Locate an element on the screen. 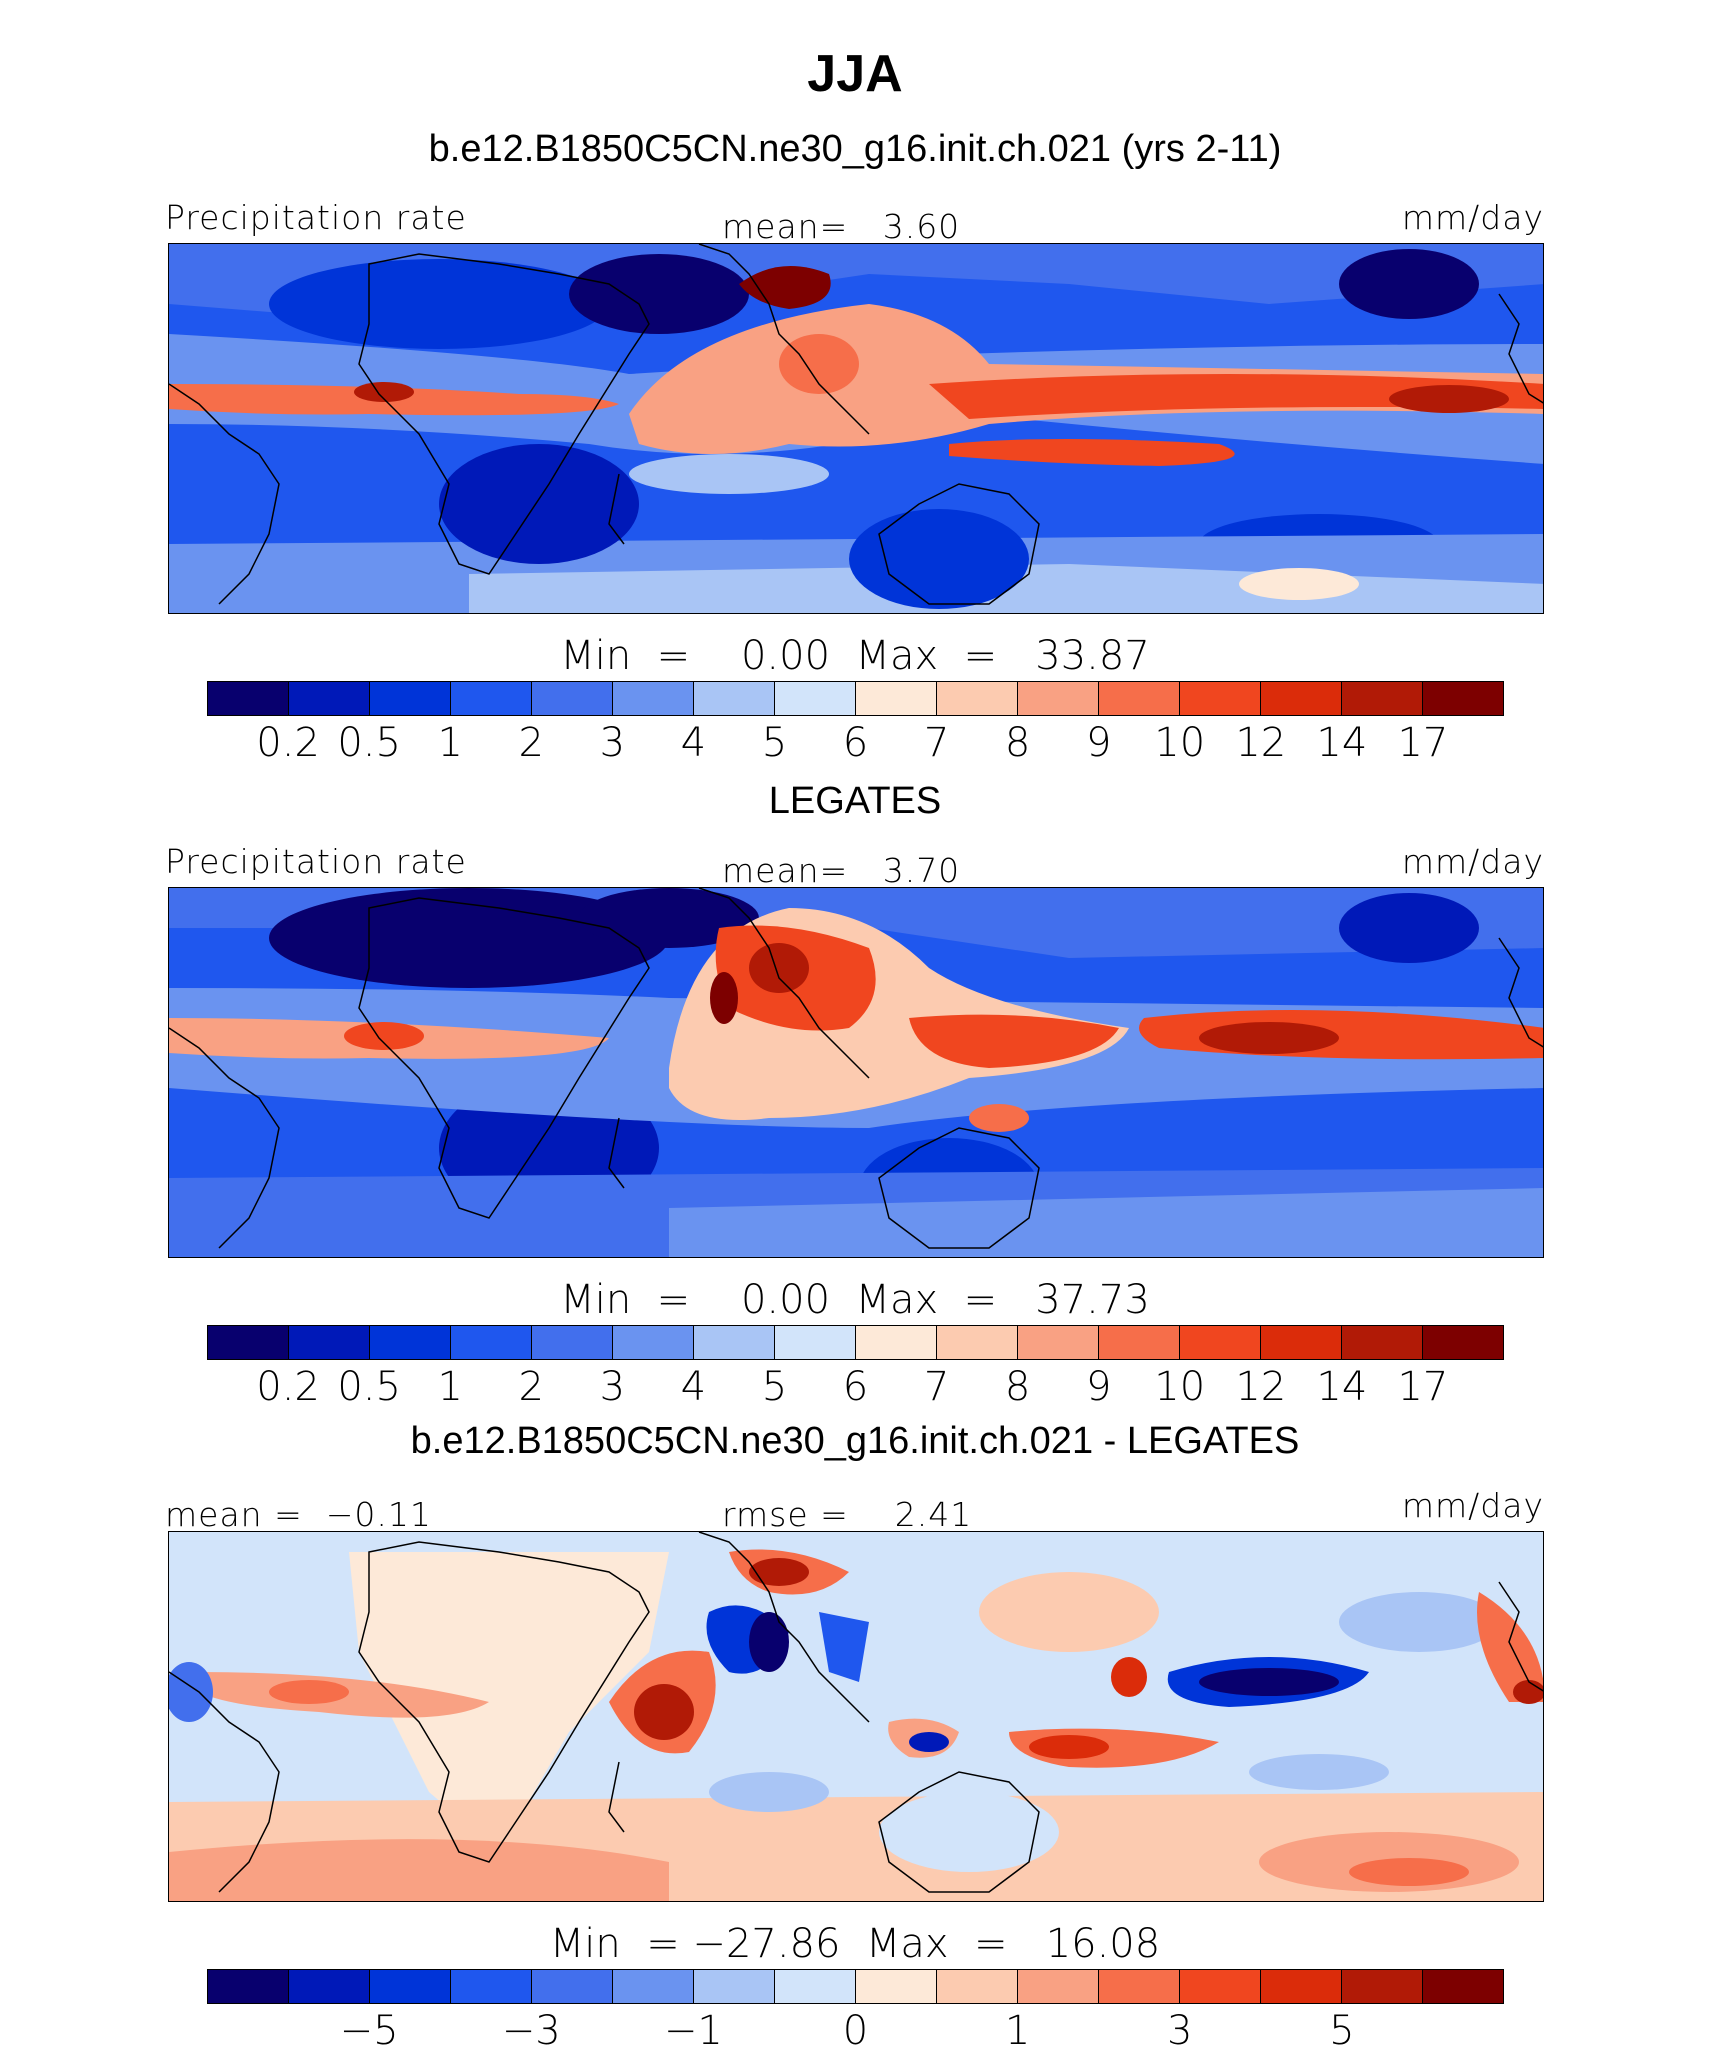 The width and height of the screenshot is (1710, 2064). panel-1-colorbar is located at coordinates (855, 698).